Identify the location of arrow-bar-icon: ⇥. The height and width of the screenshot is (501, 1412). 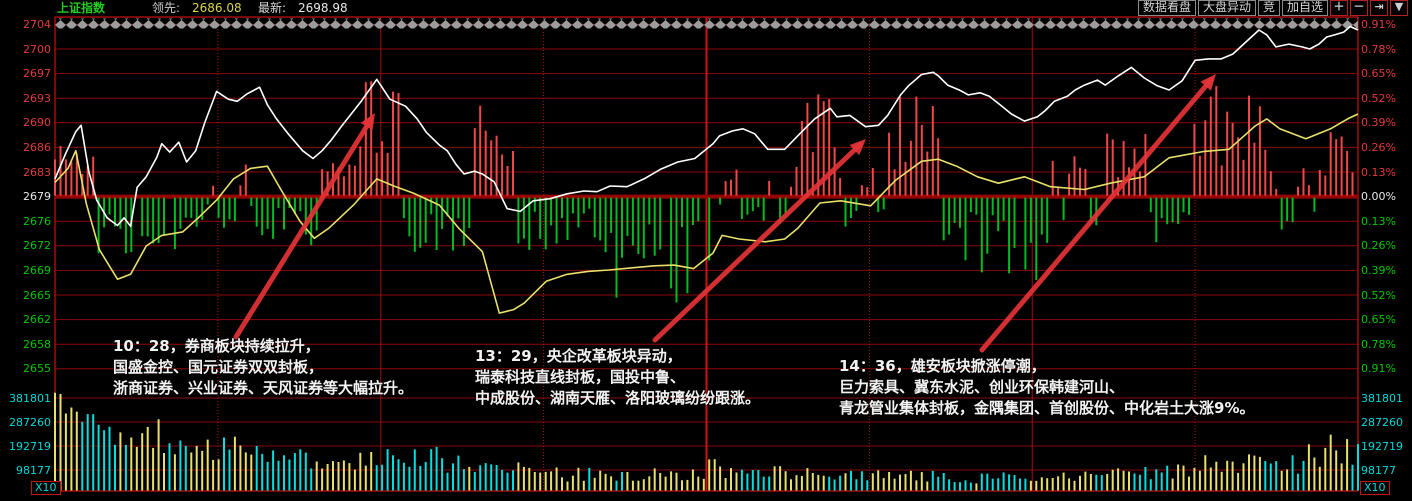
(1379, 8).